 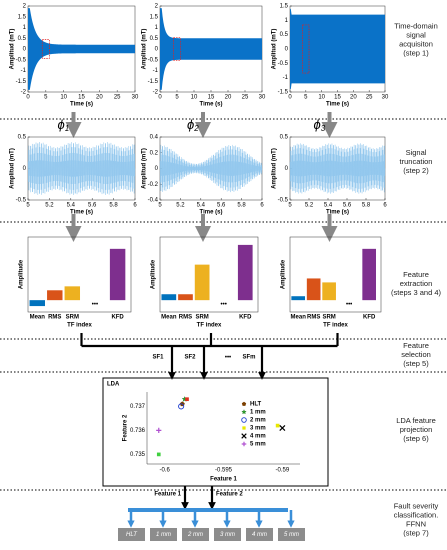 I want to click on selection-label: SF1, so click(x=158, y=358).